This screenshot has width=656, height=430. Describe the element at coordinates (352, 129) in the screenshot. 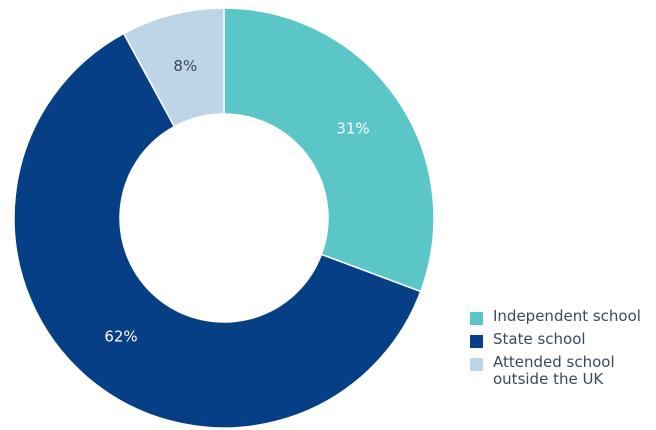

I see `slice-label-independent-school: 31%` at that location.